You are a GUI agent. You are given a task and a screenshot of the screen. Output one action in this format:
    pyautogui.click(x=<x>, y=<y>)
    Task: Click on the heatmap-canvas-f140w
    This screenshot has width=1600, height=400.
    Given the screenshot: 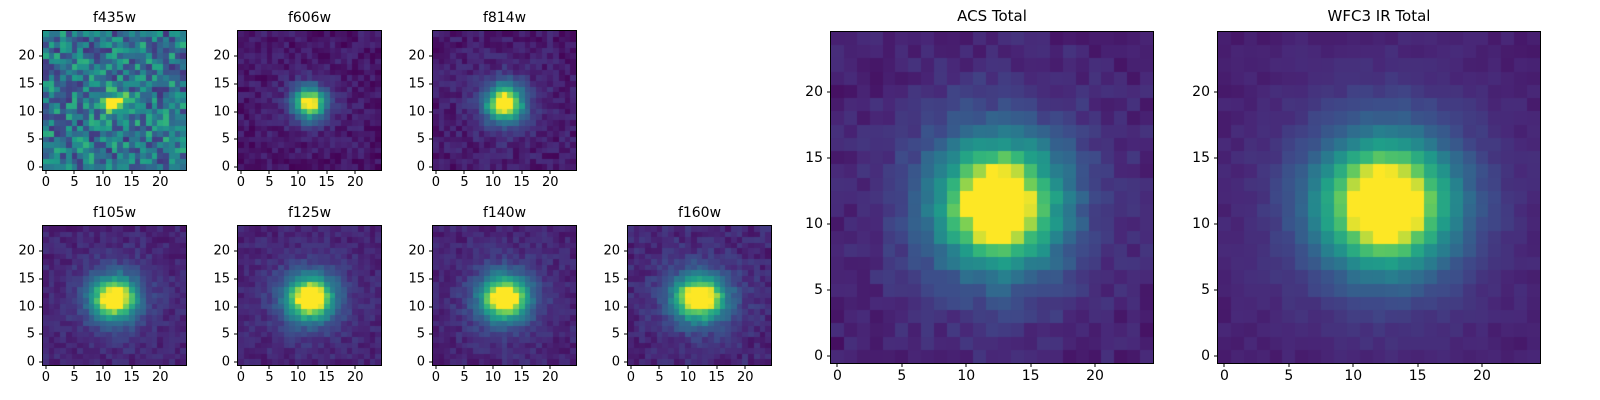 What is the action you would take?
    pyautogui.click(x=504, y=295)
    